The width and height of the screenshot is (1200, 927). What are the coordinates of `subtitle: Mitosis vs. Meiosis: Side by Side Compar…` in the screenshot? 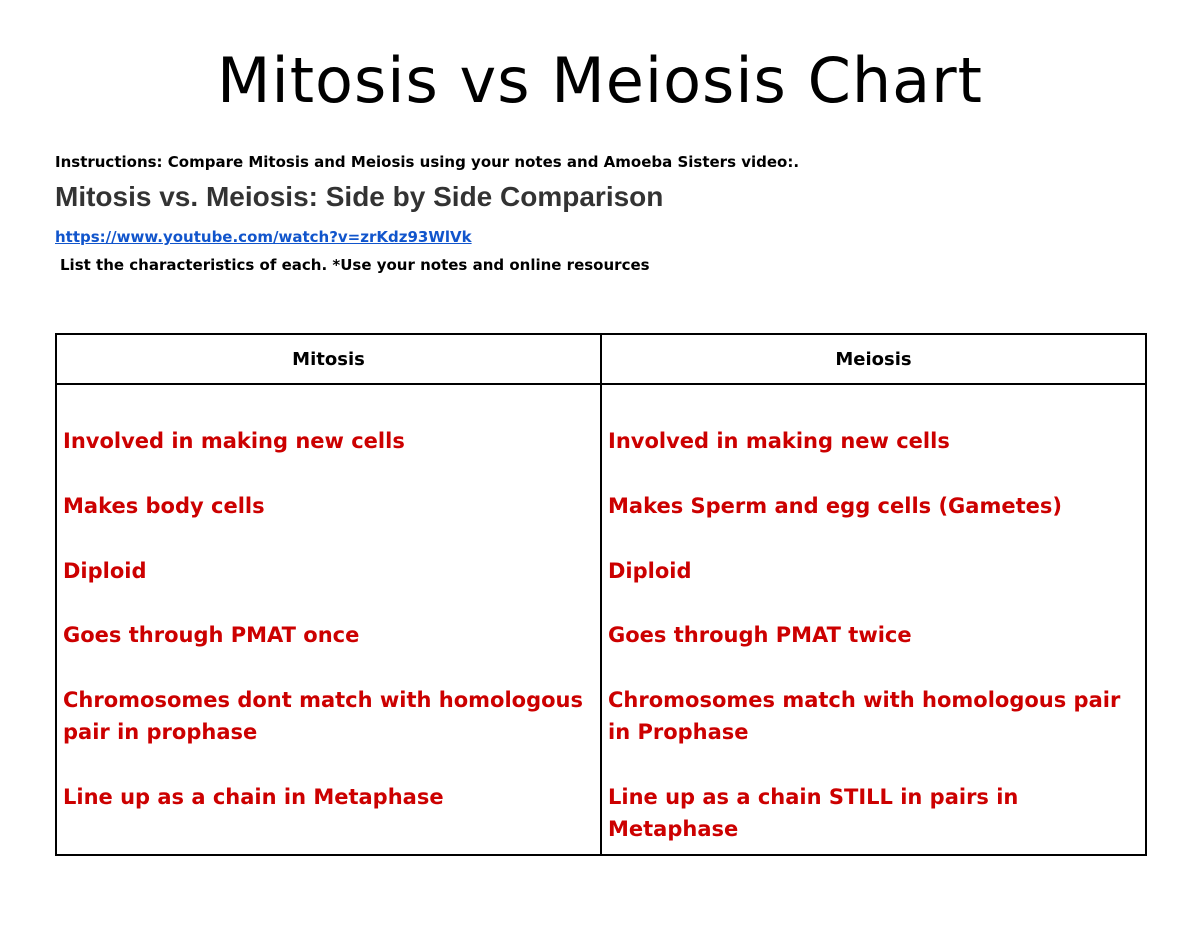 It's located at (359, 196).